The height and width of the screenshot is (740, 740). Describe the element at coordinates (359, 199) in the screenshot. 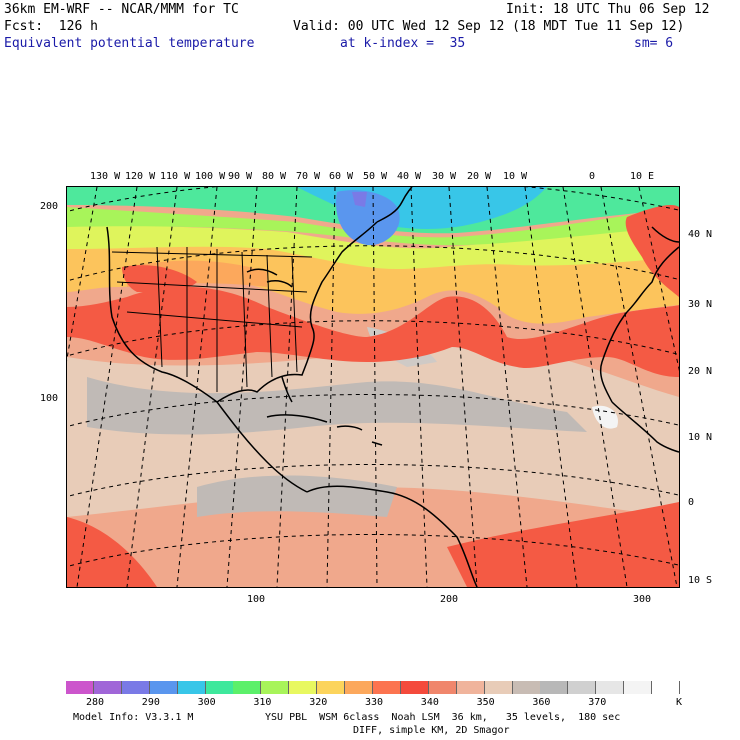

I see `field-coldest-patch` at that location.